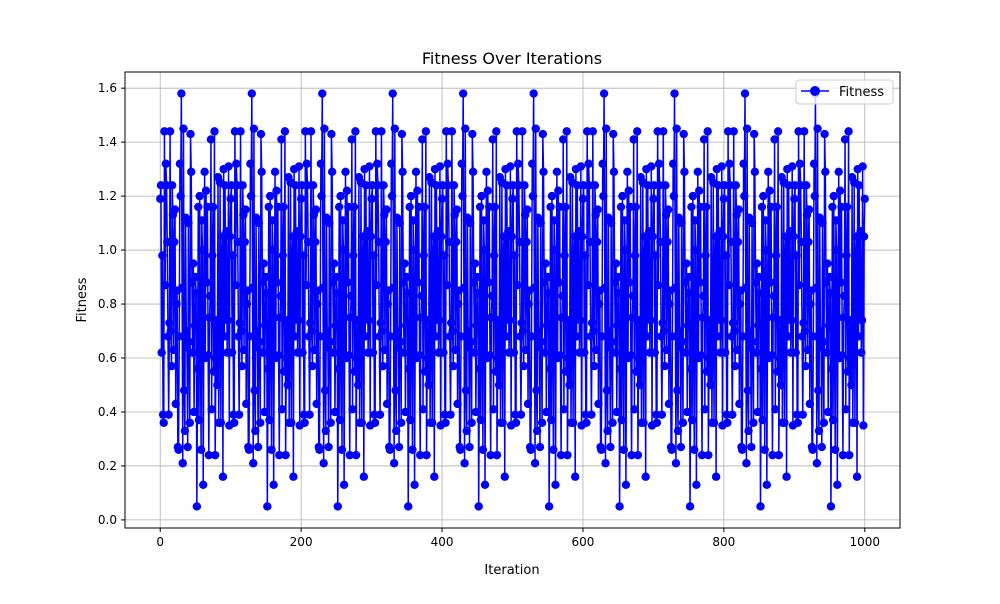 This screenshot has width=1000, height=604. I want to click on legend-marker-swatch, so click(815, 91).